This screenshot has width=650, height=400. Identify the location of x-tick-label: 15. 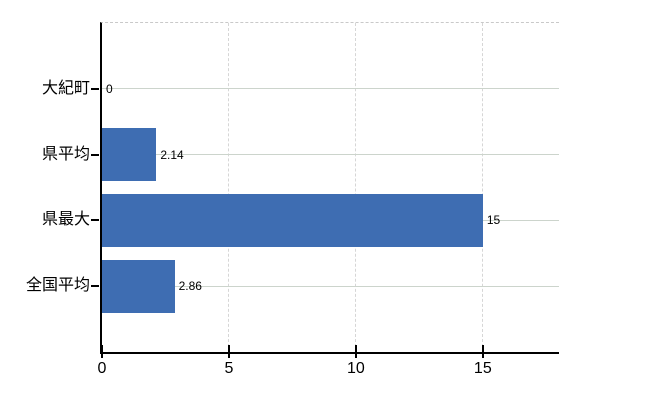
(482, 368).